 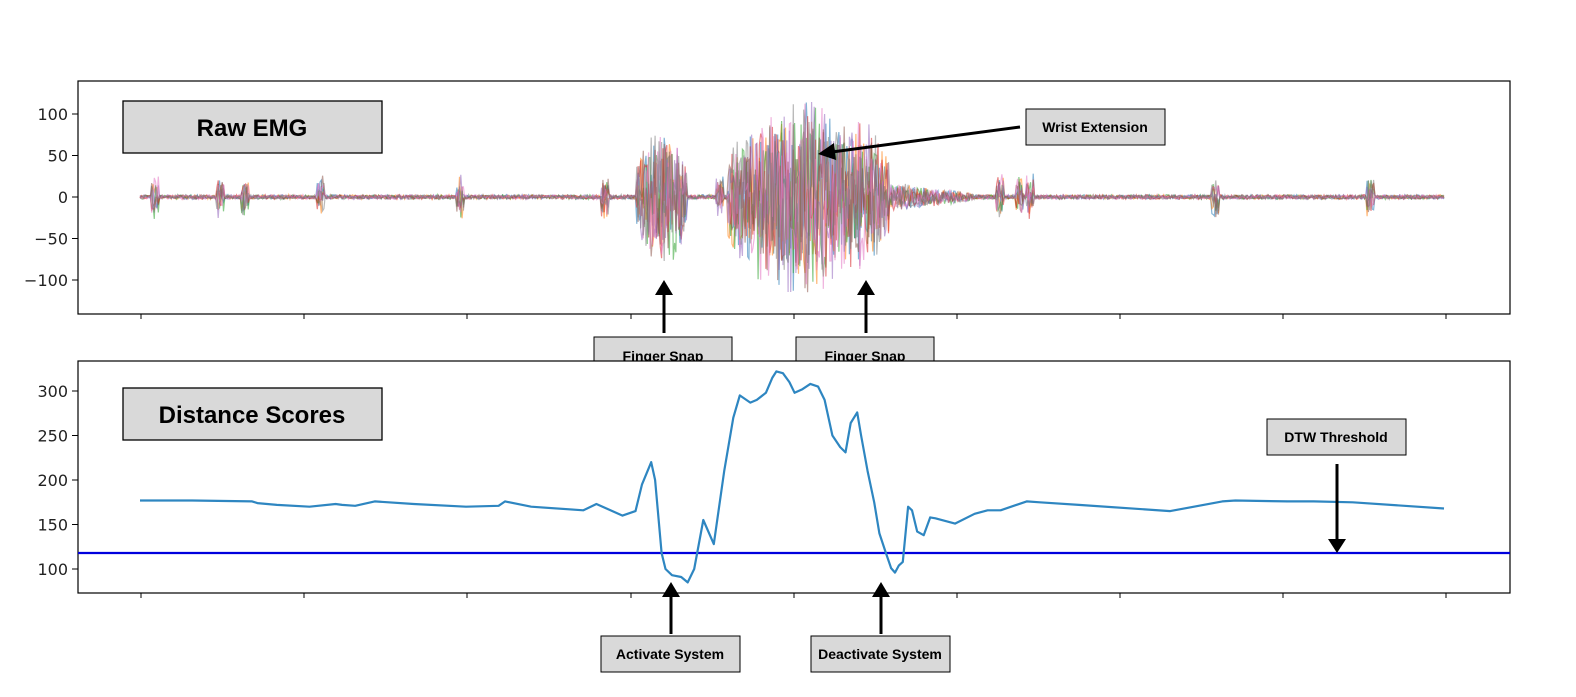 I want to click on wrist-extension-label: Wrist Extension, so click(x=1095, y=127).